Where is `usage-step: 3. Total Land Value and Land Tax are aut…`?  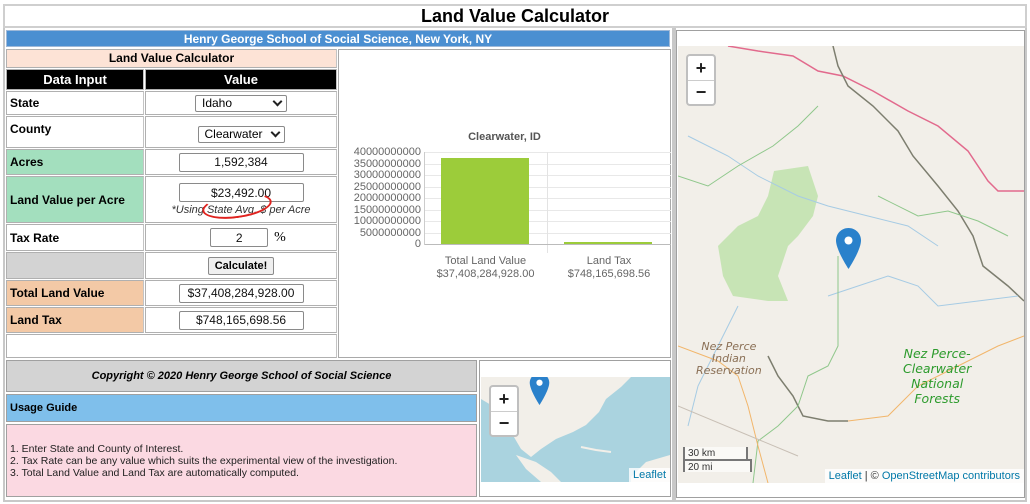
usage-step: 3. Total Land Value and Land Tax are aut… is located at coordinates (154, 473).